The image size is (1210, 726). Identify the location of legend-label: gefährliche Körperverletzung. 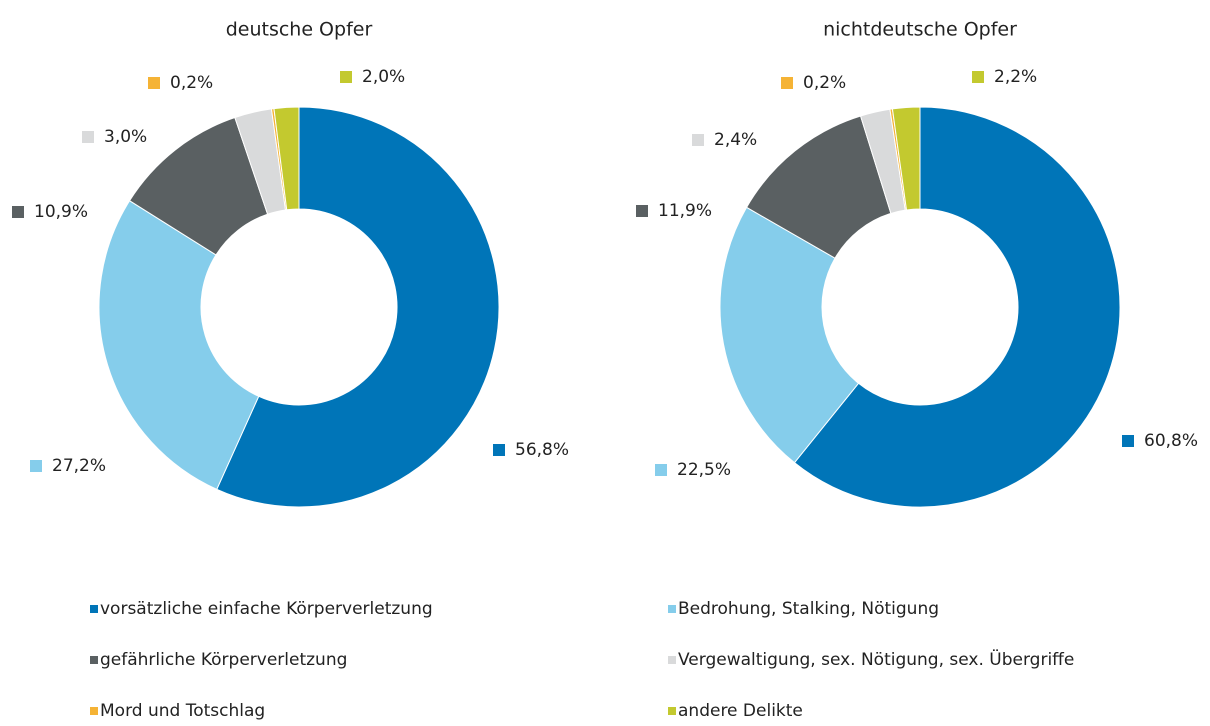
(223, 660).